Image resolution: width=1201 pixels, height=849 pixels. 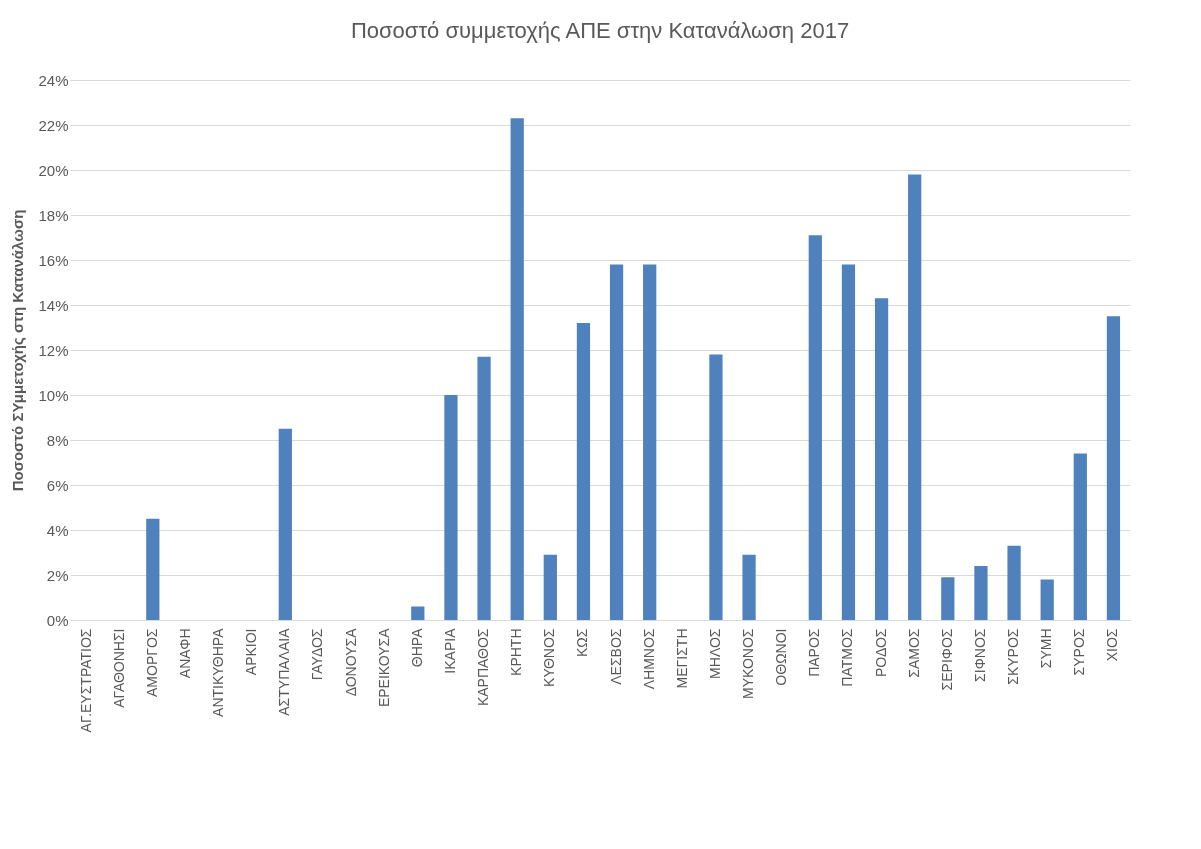 I want to click on x-tick-label: ΔΟΝΟΥΣΑ, so click(x=350, y=662).